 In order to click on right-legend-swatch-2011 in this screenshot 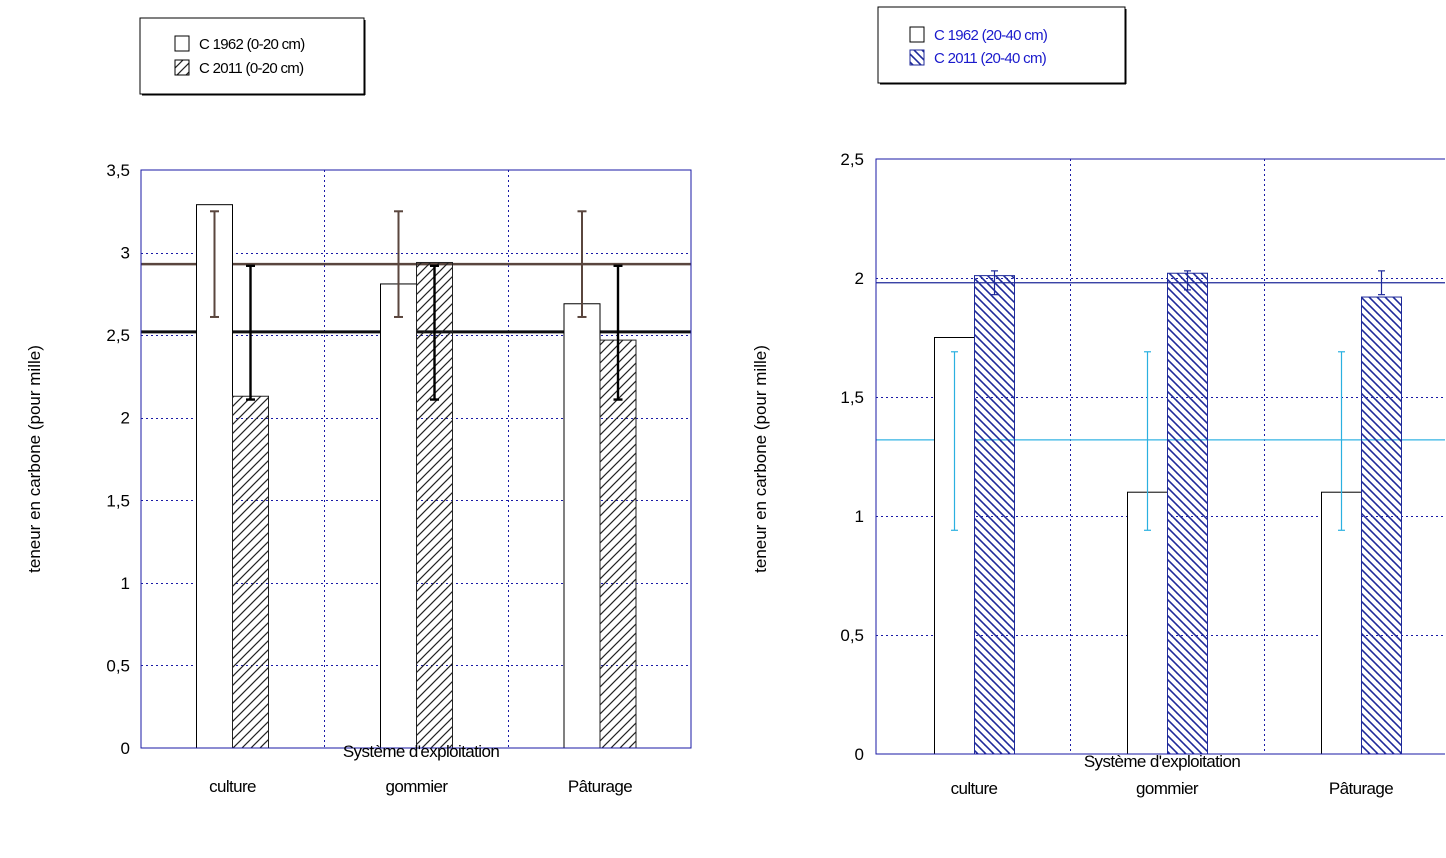, I will do `click(917, 57)`.